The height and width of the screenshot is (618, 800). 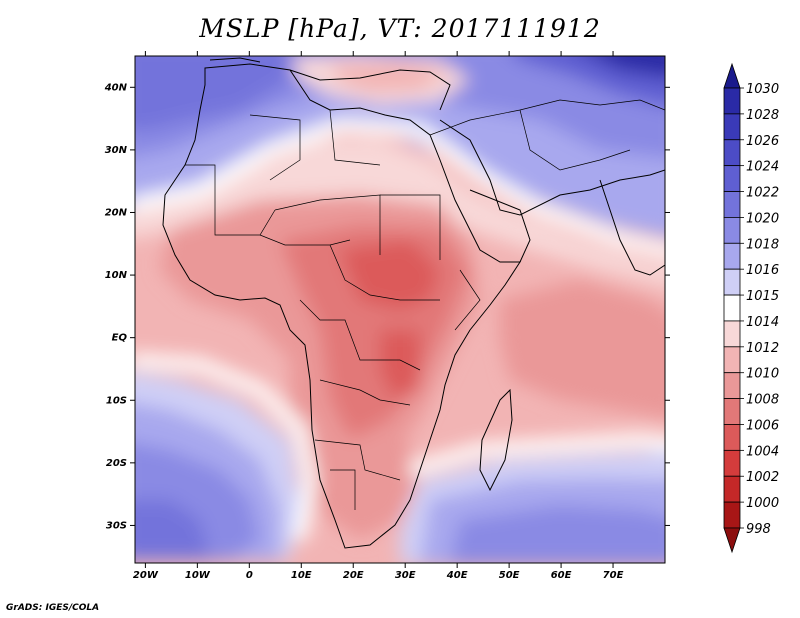 I want to click on lon-label: 10W, so click(x=198, y=575).